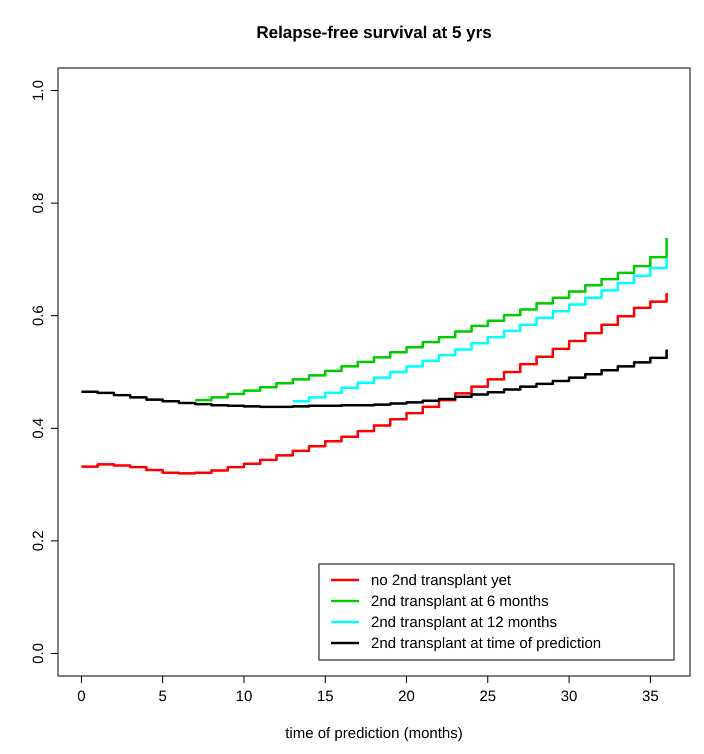 The height and width of the screenshot is (754, 704). What do you see at coordinates (460, 601) in the screenshot?
I see `legend-label: 2nd transplant at 6 months` at bounding box center [460, 601].